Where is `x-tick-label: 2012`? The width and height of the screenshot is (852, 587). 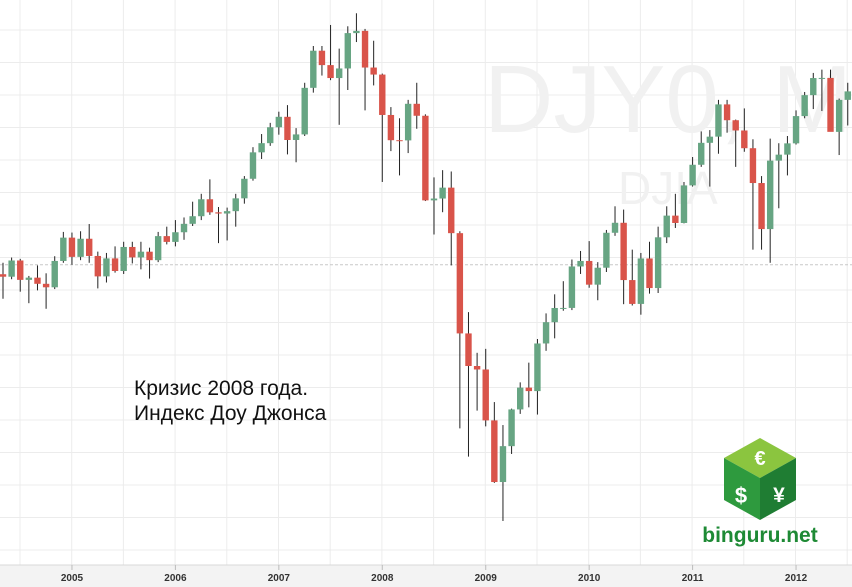
x-tick-label: 2012 is located at coordinates (796, 578).